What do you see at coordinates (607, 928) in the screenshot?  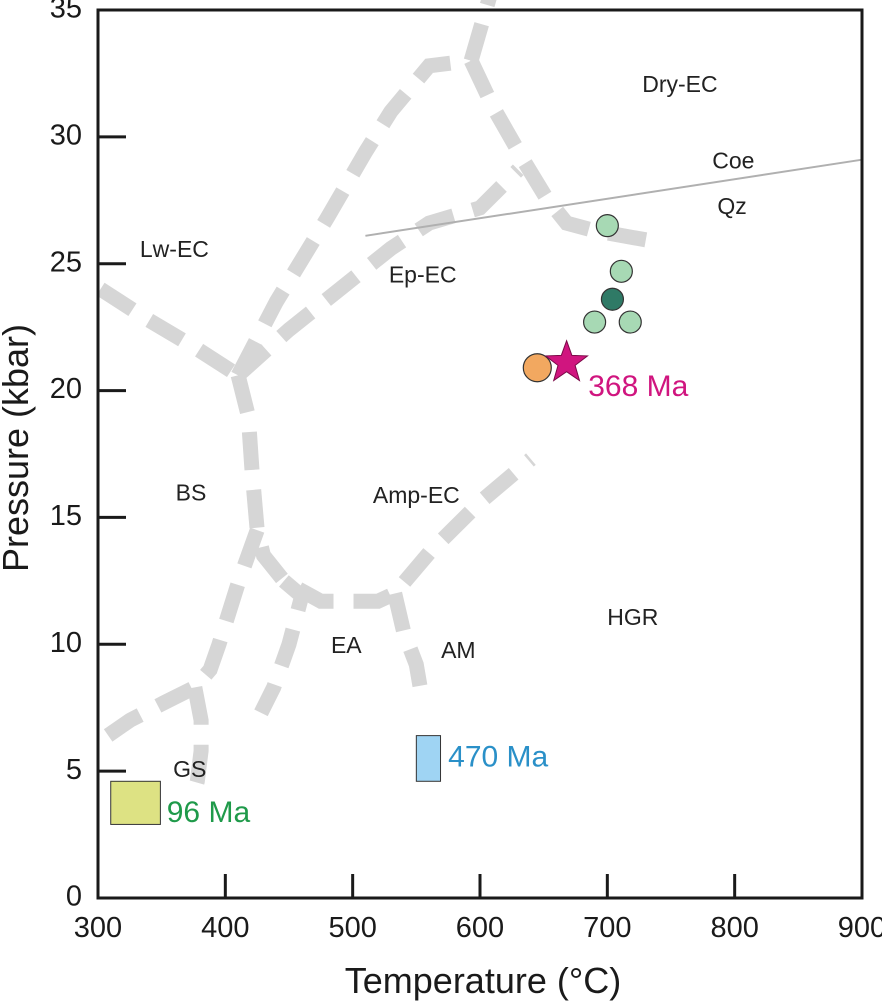 I see `x-tick-label-4: 700` at bounding box center [607, 928].